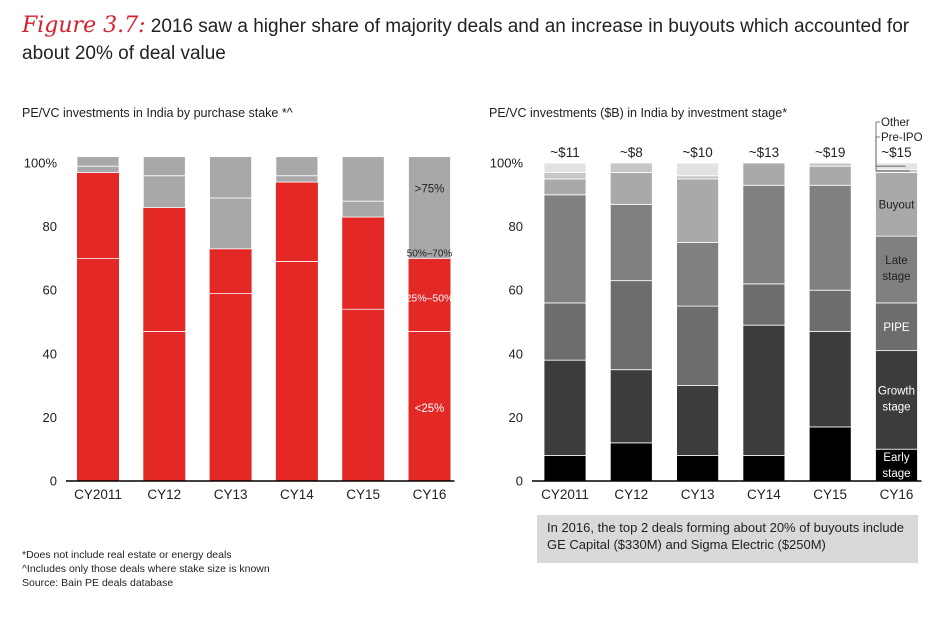 This screenshot has width=950, height=617. What do you see at coordinates (830, 237) in the screenshot?
I see `stage-bar-cy15-late-stage` at bounding box center [830, 237].